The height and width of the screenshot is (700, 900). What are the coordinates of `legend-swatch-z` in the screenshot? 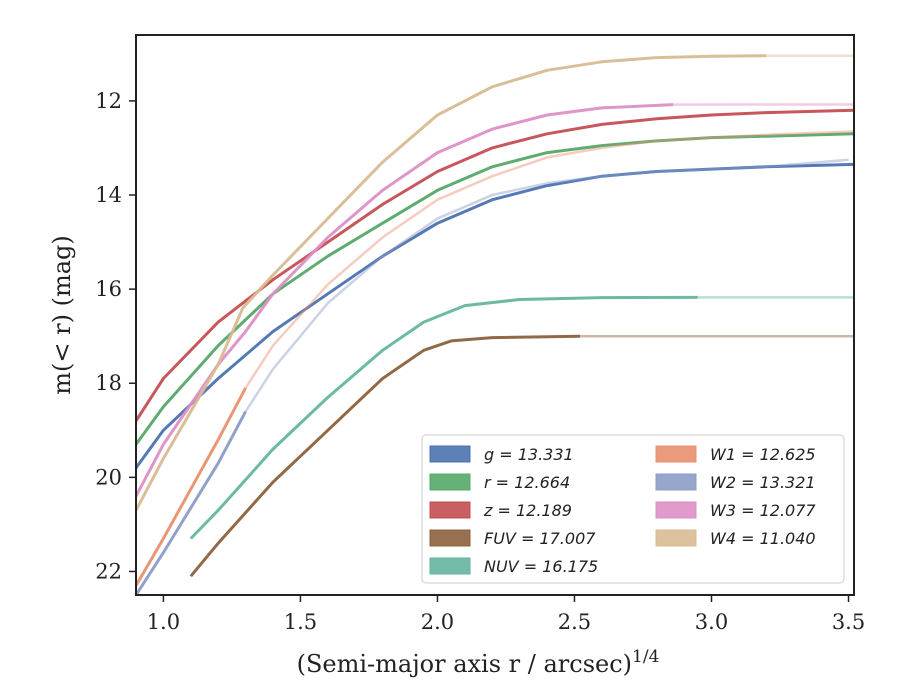 It's located at (450, 510).